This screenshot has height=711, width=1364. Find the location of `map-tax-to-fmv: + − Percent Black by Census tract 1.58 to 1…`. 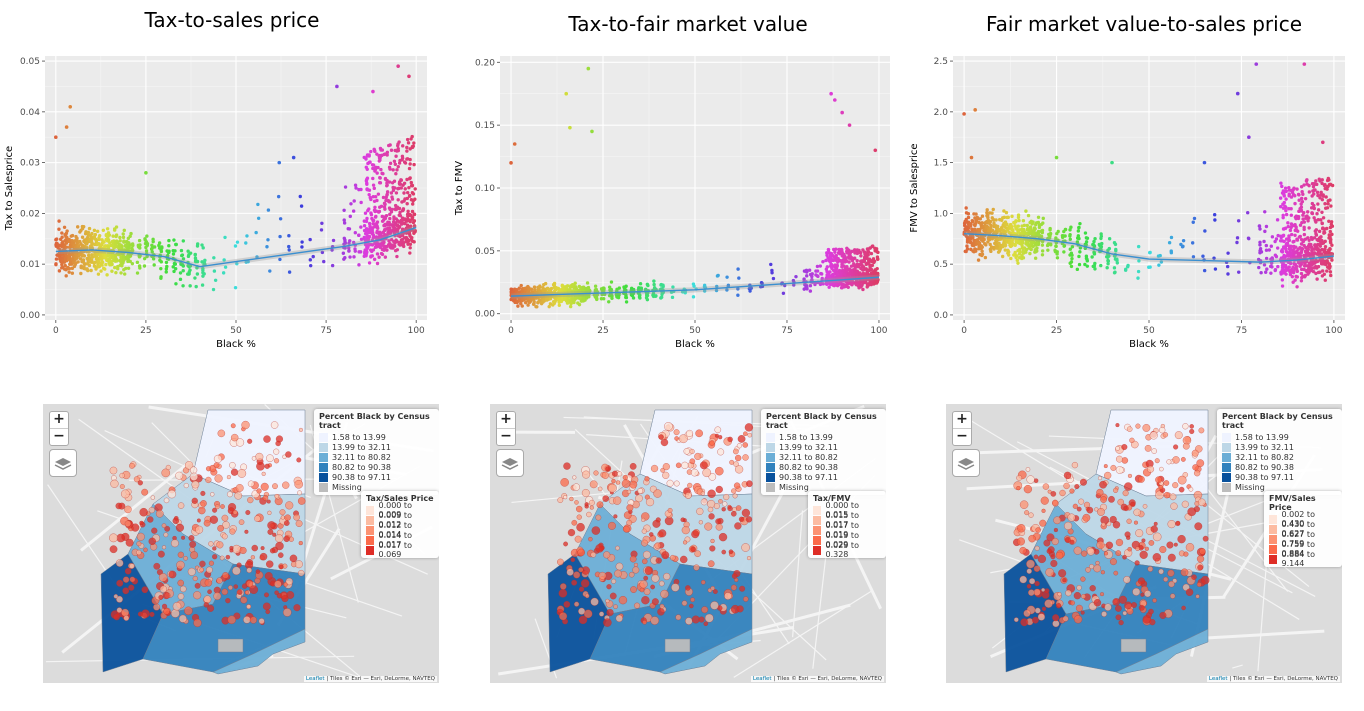

map-tax-to-fmv: + − Percent Black by Census tract 1.58 to 1… is located at coordinates (688, 543).